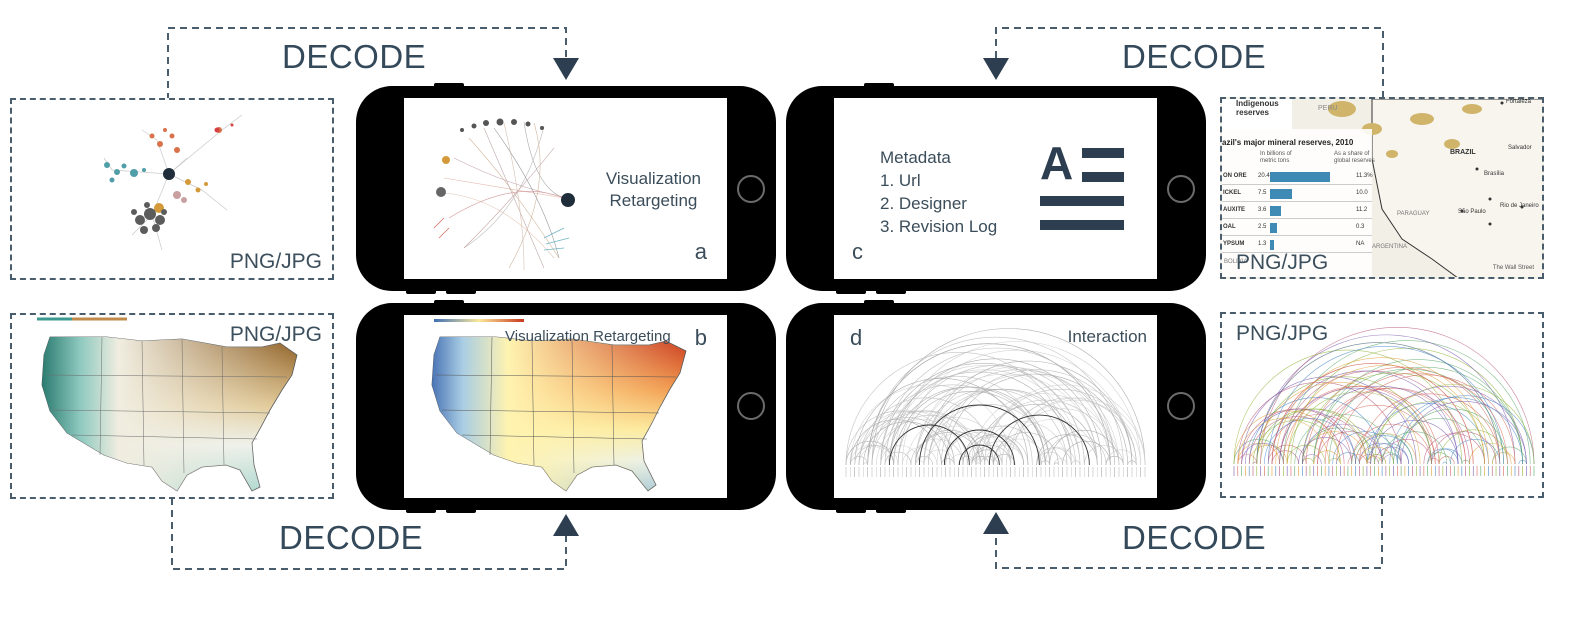 The height and width of the screenshot is (642, 1574). Describe the element at coordinates (169, 174) in the screenshot. I see `network-hub-node` at that location.